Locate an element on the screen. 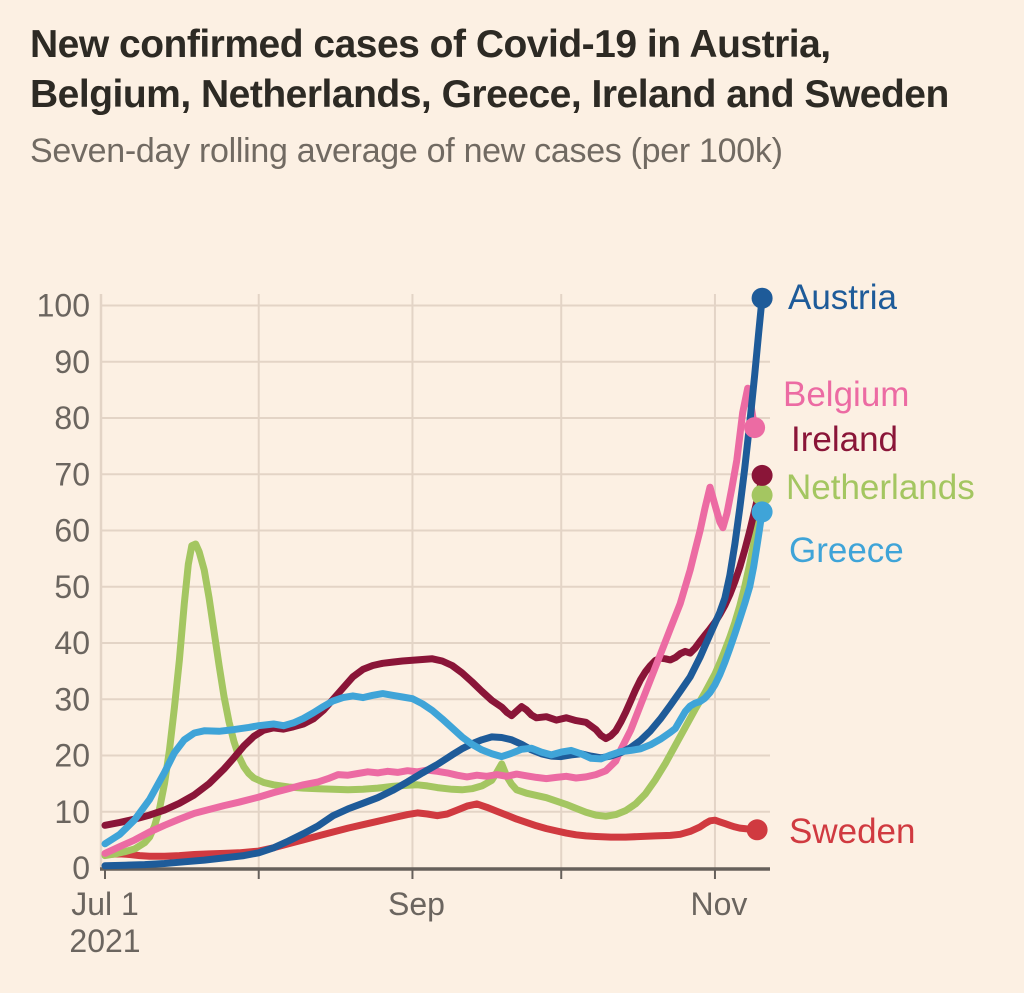 This screenshot has height=993, width=1024. y-tick-label-50: 50 is located at coordinates (72, 587).